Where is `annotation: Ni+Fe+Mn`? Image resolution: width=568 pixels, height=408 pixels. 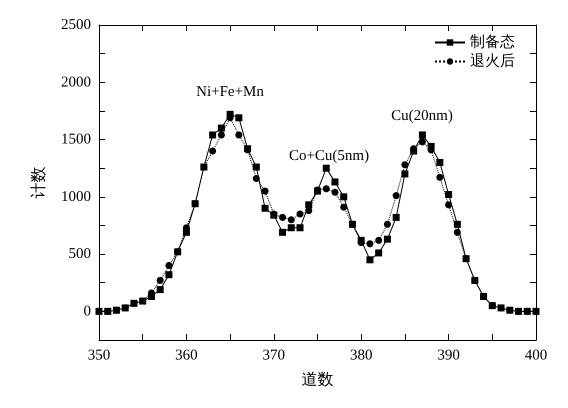 annotation: Ni+Fe+Mn is located at coordinates (230, 92).